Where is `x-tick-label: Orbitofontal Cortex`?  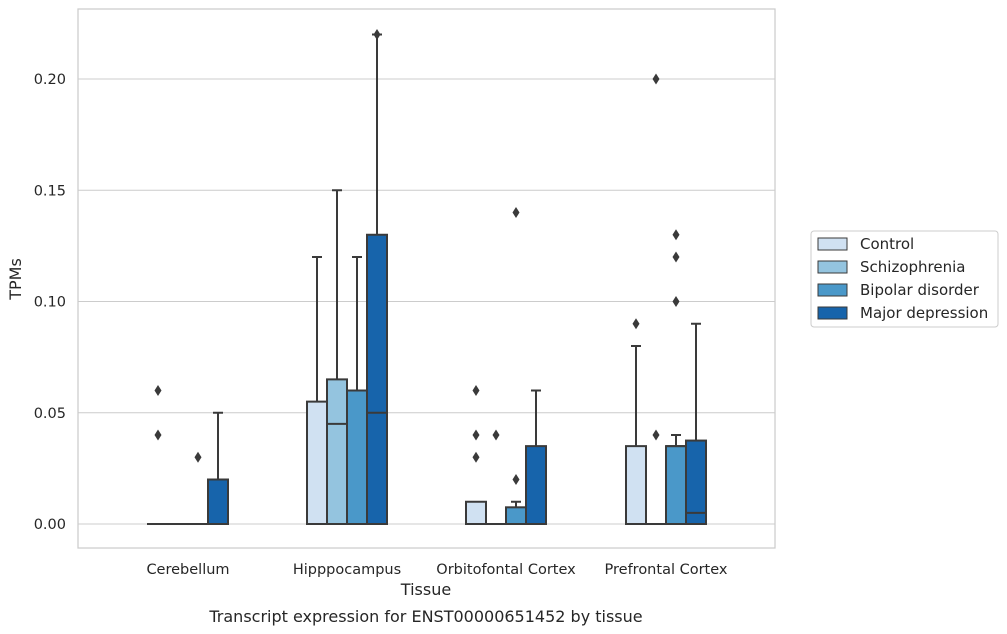 x-tick-label: Orbitofontal Cortex is located at coordinates (506, 570).